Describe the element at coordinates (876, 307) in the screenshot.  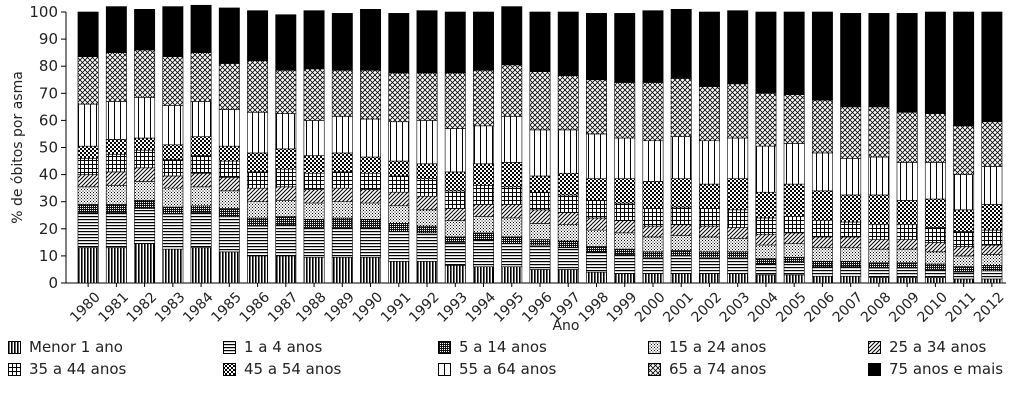
I see `x-tick-label: 2008` at that location.